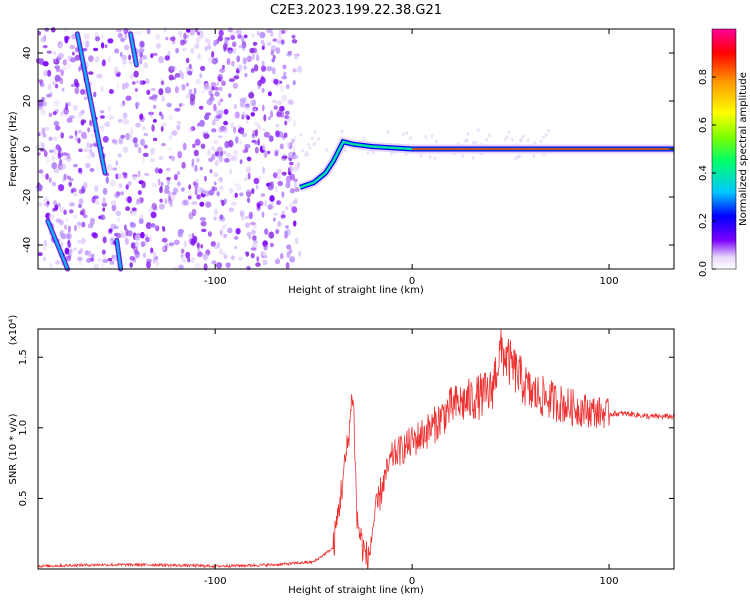 Image resolution: width=750 pixels, height=600 pixels. What do you see at coordinates (215, 281) in the screenshot?
I see `spectrogram-x-tick-label: -100` at bounding box center [215, 281].